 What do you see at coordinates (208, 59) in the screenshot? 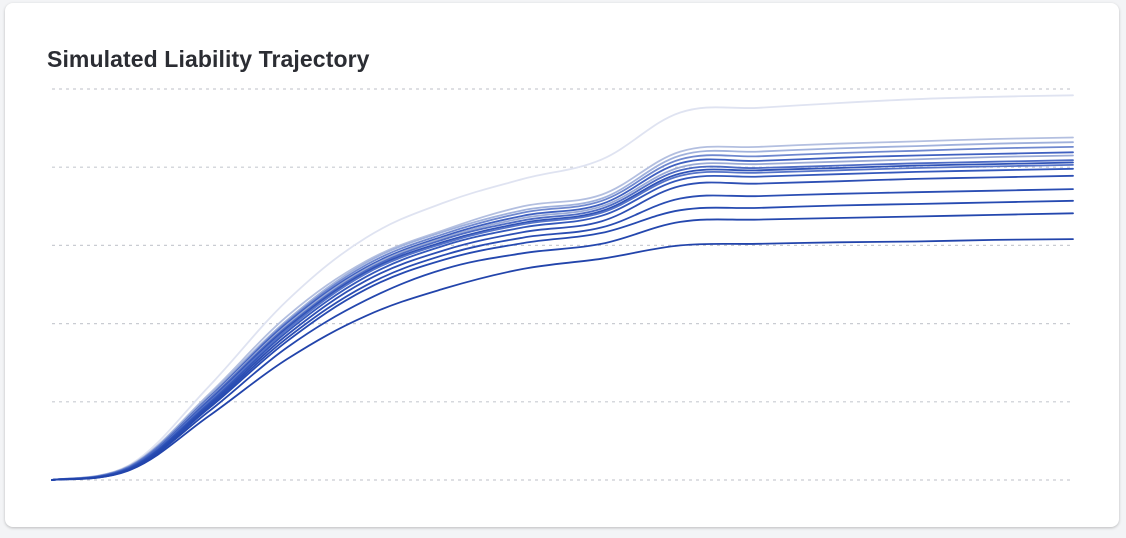
I see `chart-title: Simulated Liability Trajectory` at bounding box center [208, 59].